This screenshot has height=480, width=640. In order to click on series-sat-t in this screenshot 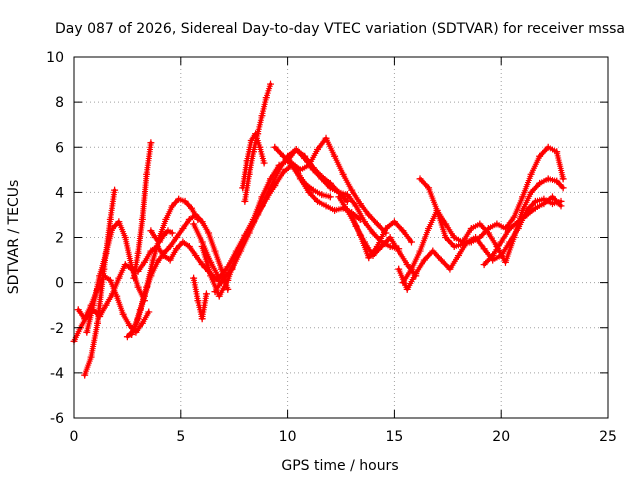, I will do `click(483, 231)`.